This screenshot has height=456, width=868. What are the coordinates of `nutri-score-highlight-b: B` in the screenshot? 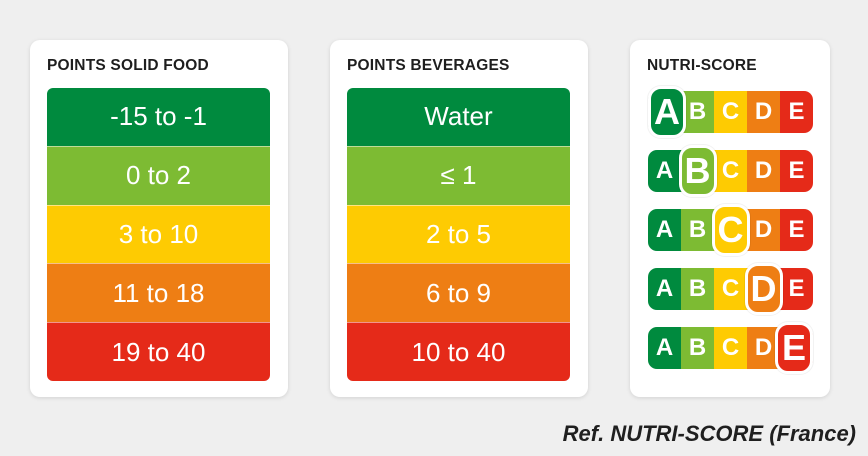 It's located at (697, 171).